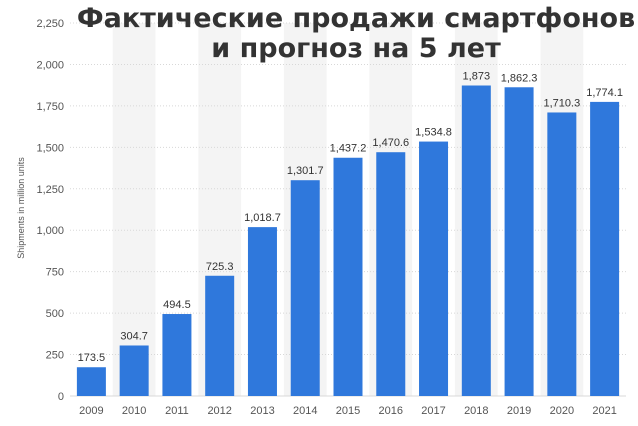  Describe the element at coordinates (55, 273) in the screenshot. I see `y-tick-label: 750` at that location.